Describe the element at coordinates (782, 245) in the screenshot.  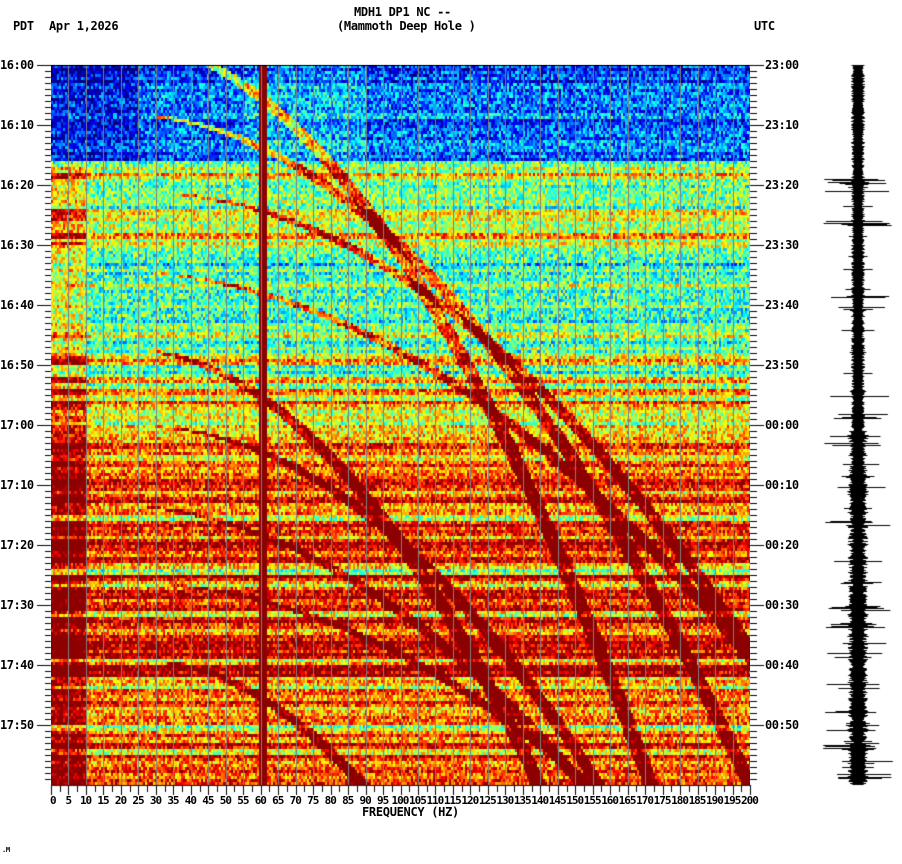
I see `y-right-tick-label: 23:30` at that location.